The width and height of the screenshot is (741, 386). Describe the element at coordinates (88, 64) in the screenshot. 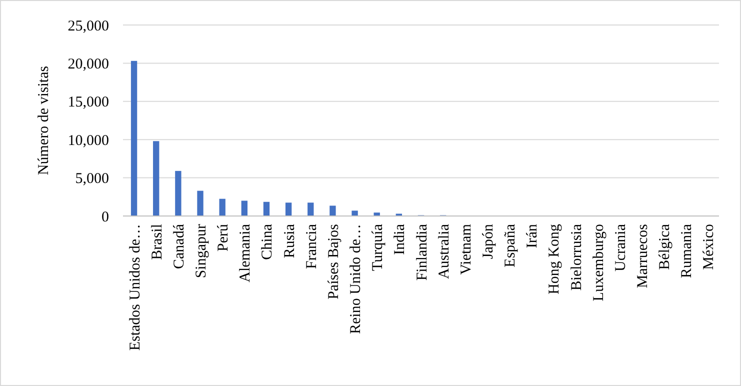

I see `y-tick-label: 20,000` at that location.